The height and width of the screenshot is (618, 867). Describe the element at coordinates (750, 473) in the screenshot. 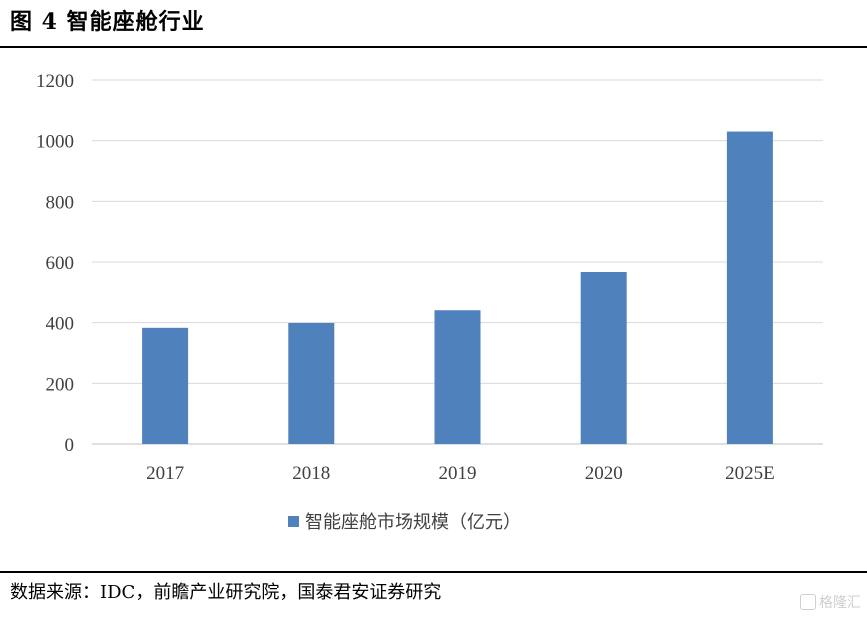

I see `x-tick-label: 2025E` at that location.